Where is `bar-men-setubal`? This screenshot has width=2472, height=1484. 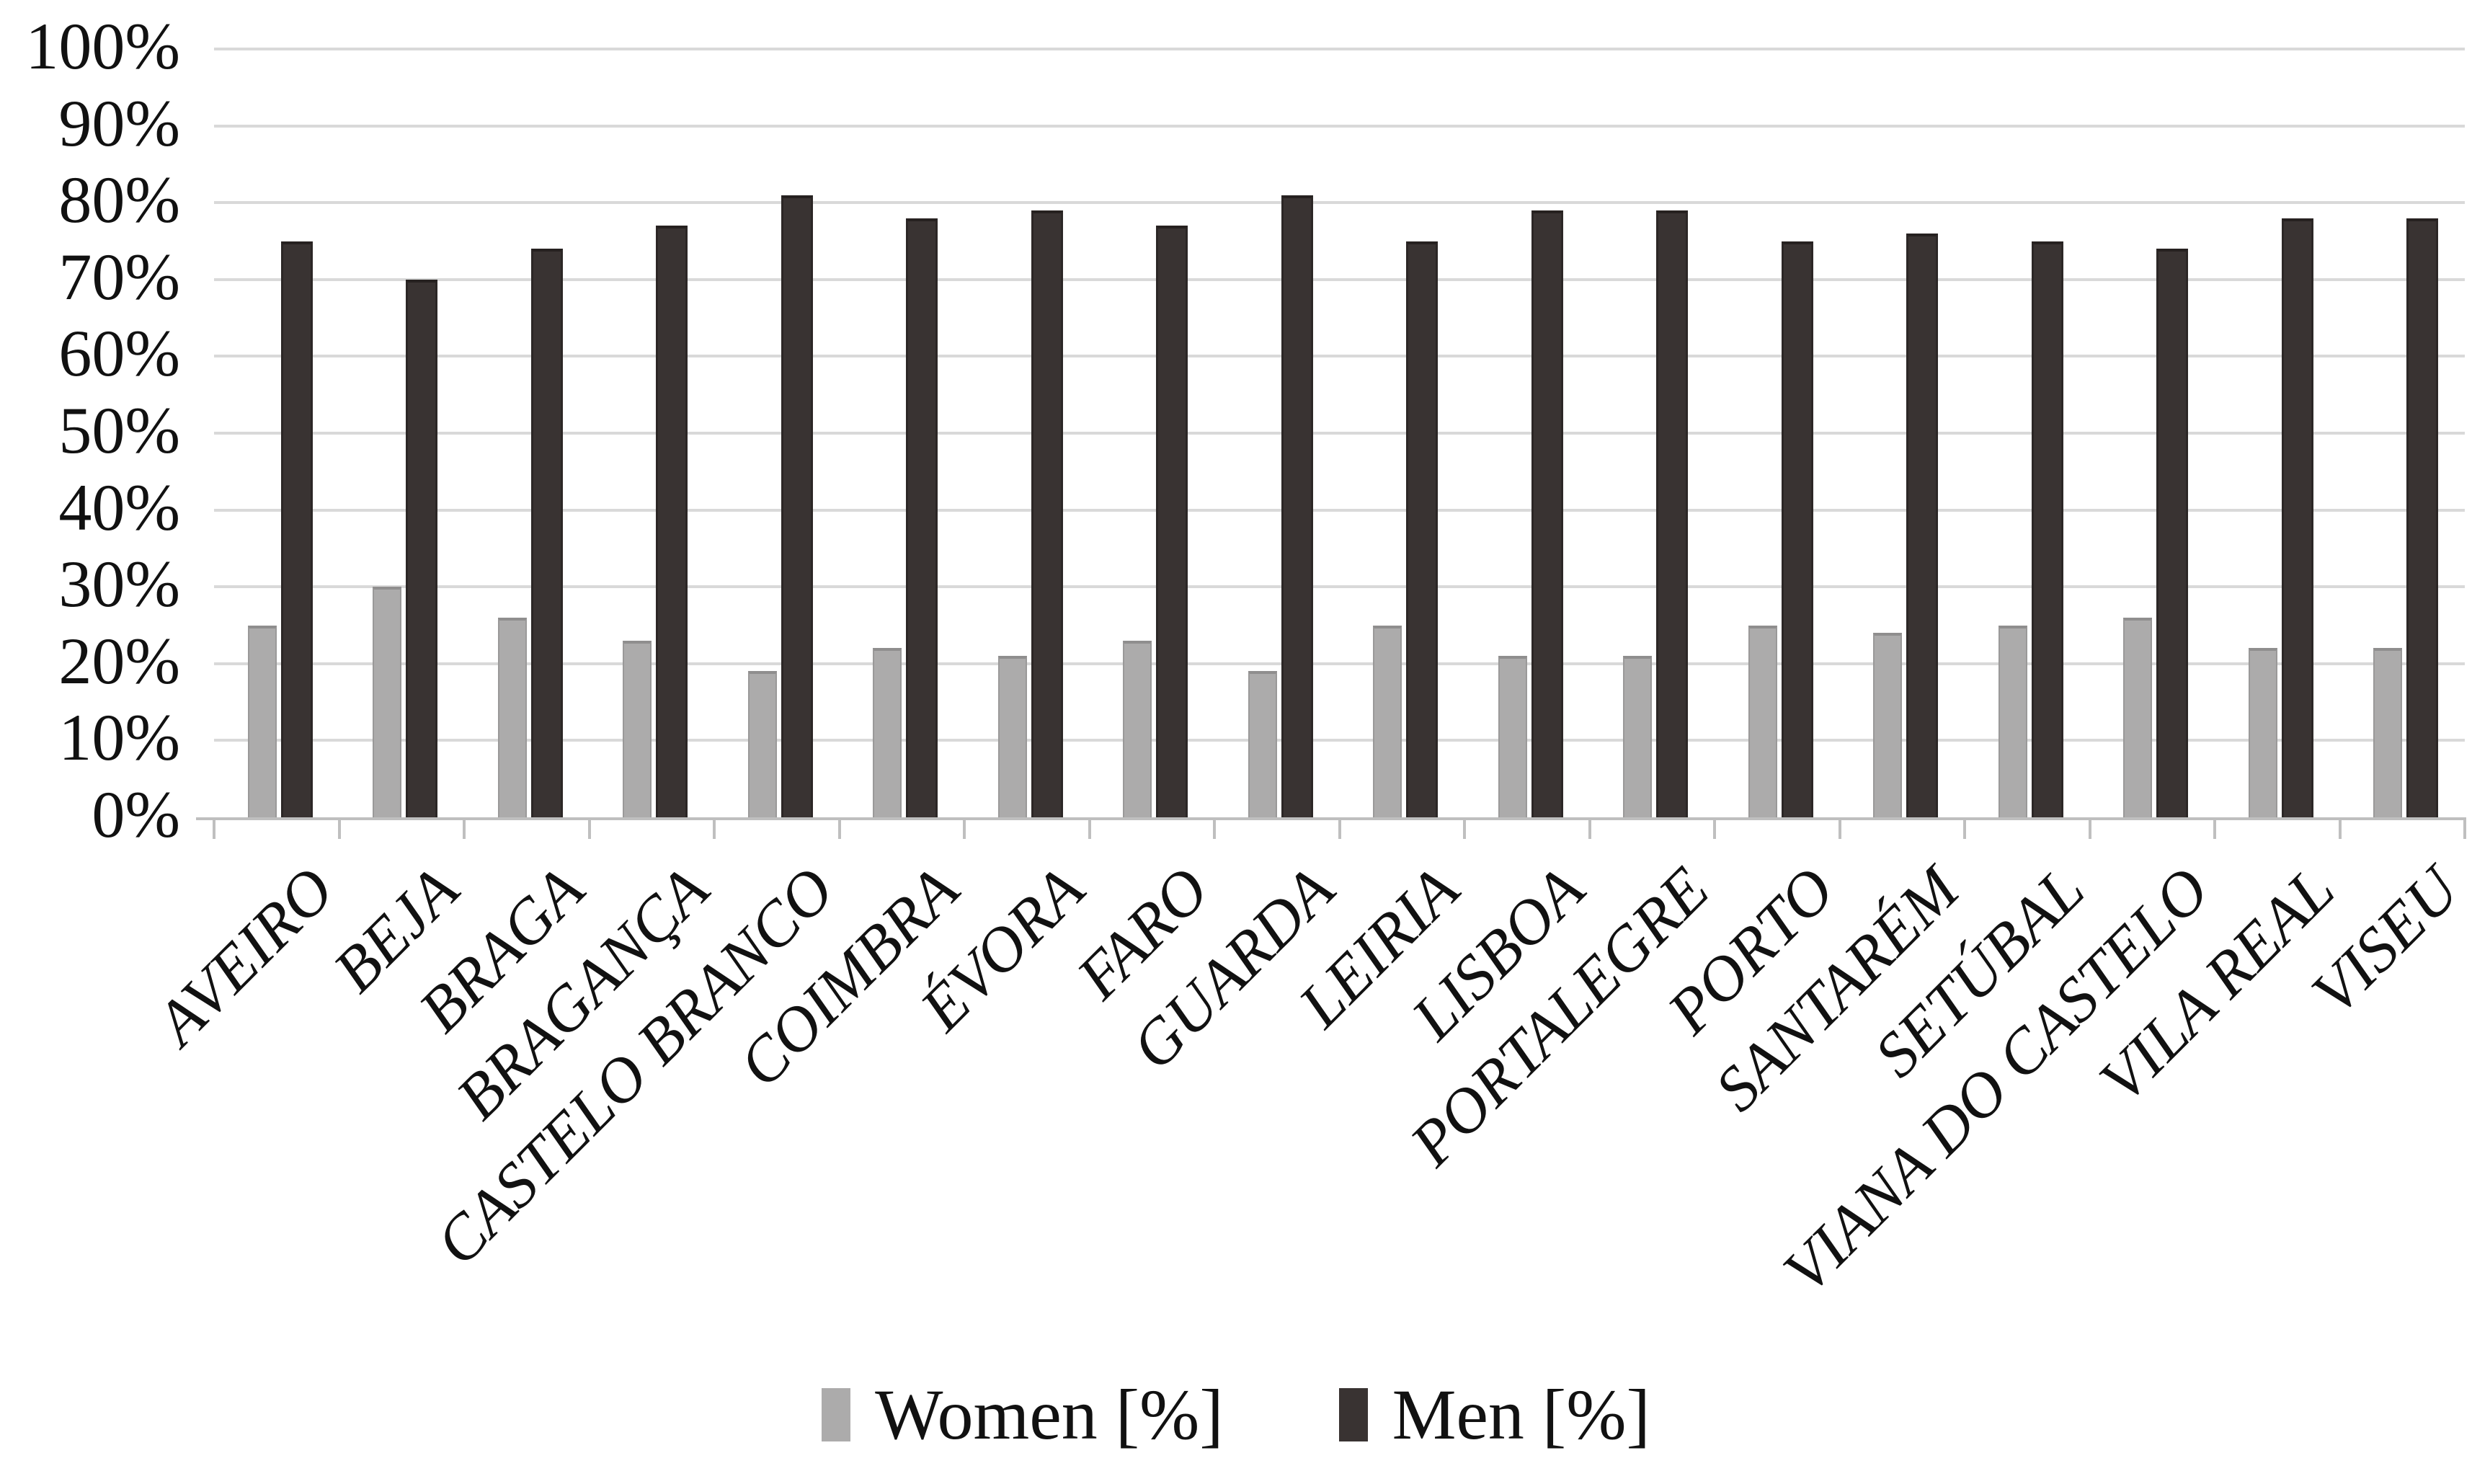
bar-men-setubal is located at coordinates (2047, 529).